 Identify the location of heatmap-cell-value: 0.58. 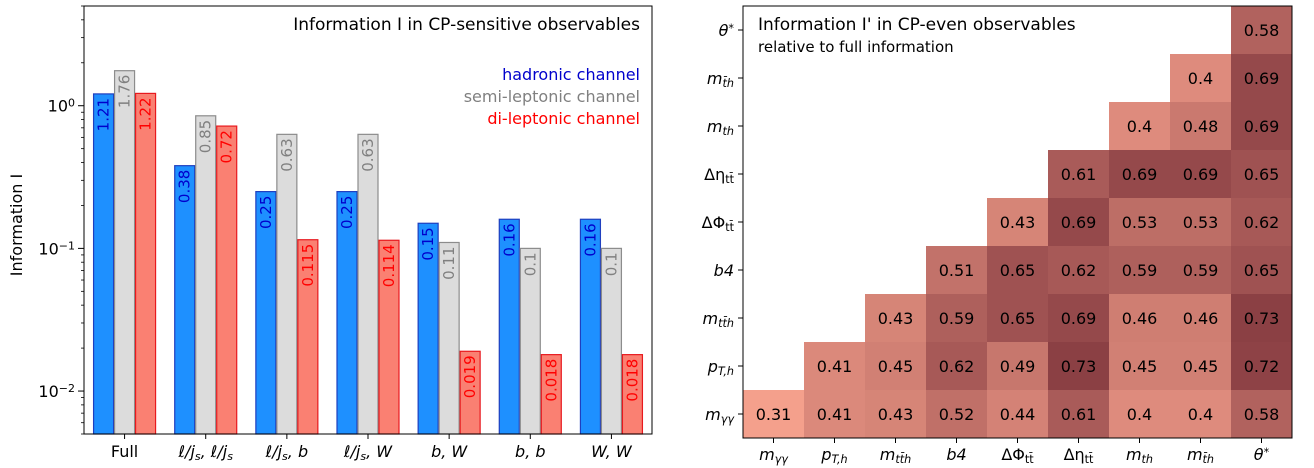
(1262, 414).